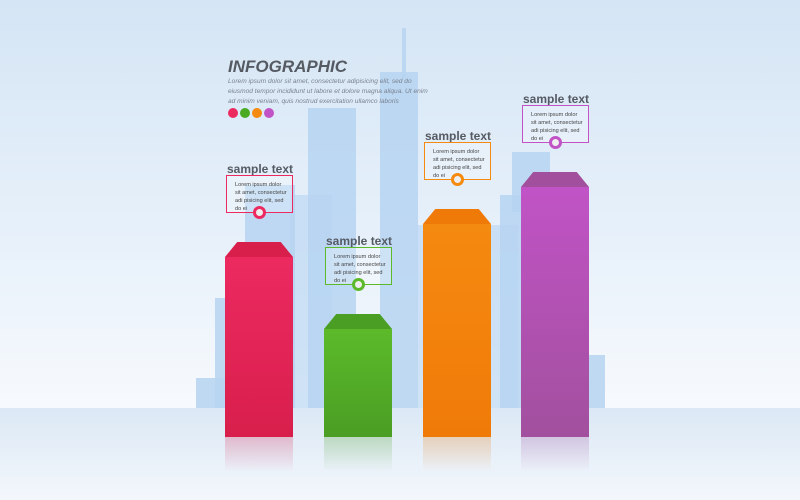  I want to click on color-legend, so click(251, 113).